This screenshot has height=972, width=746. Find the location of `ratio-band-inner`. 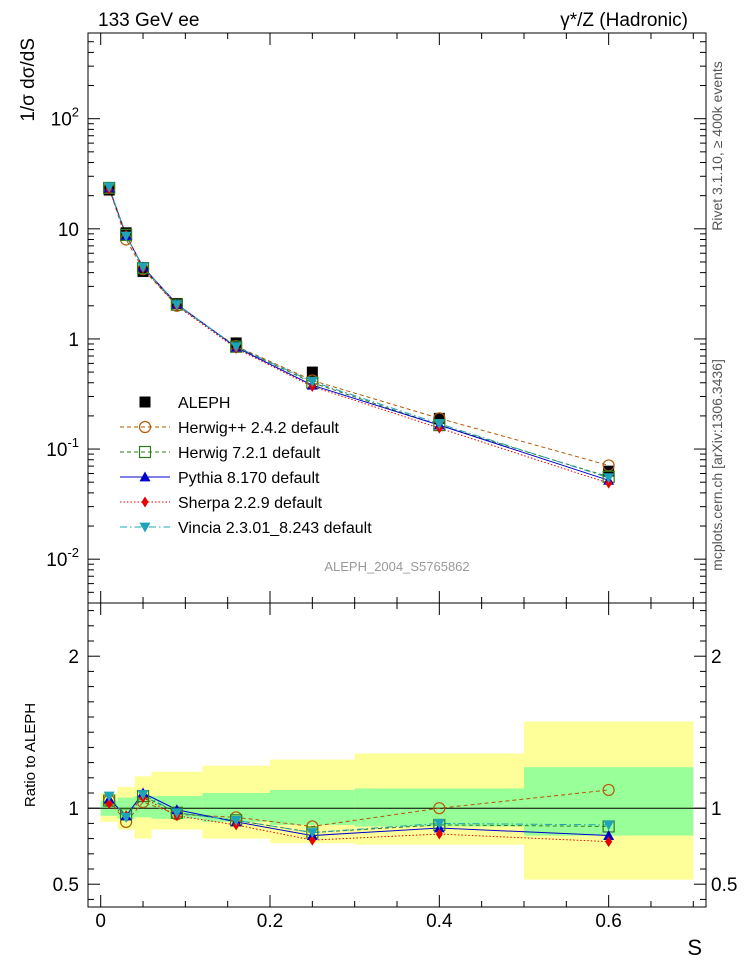

ratio-band-inner is located at coordinates (312, 807).